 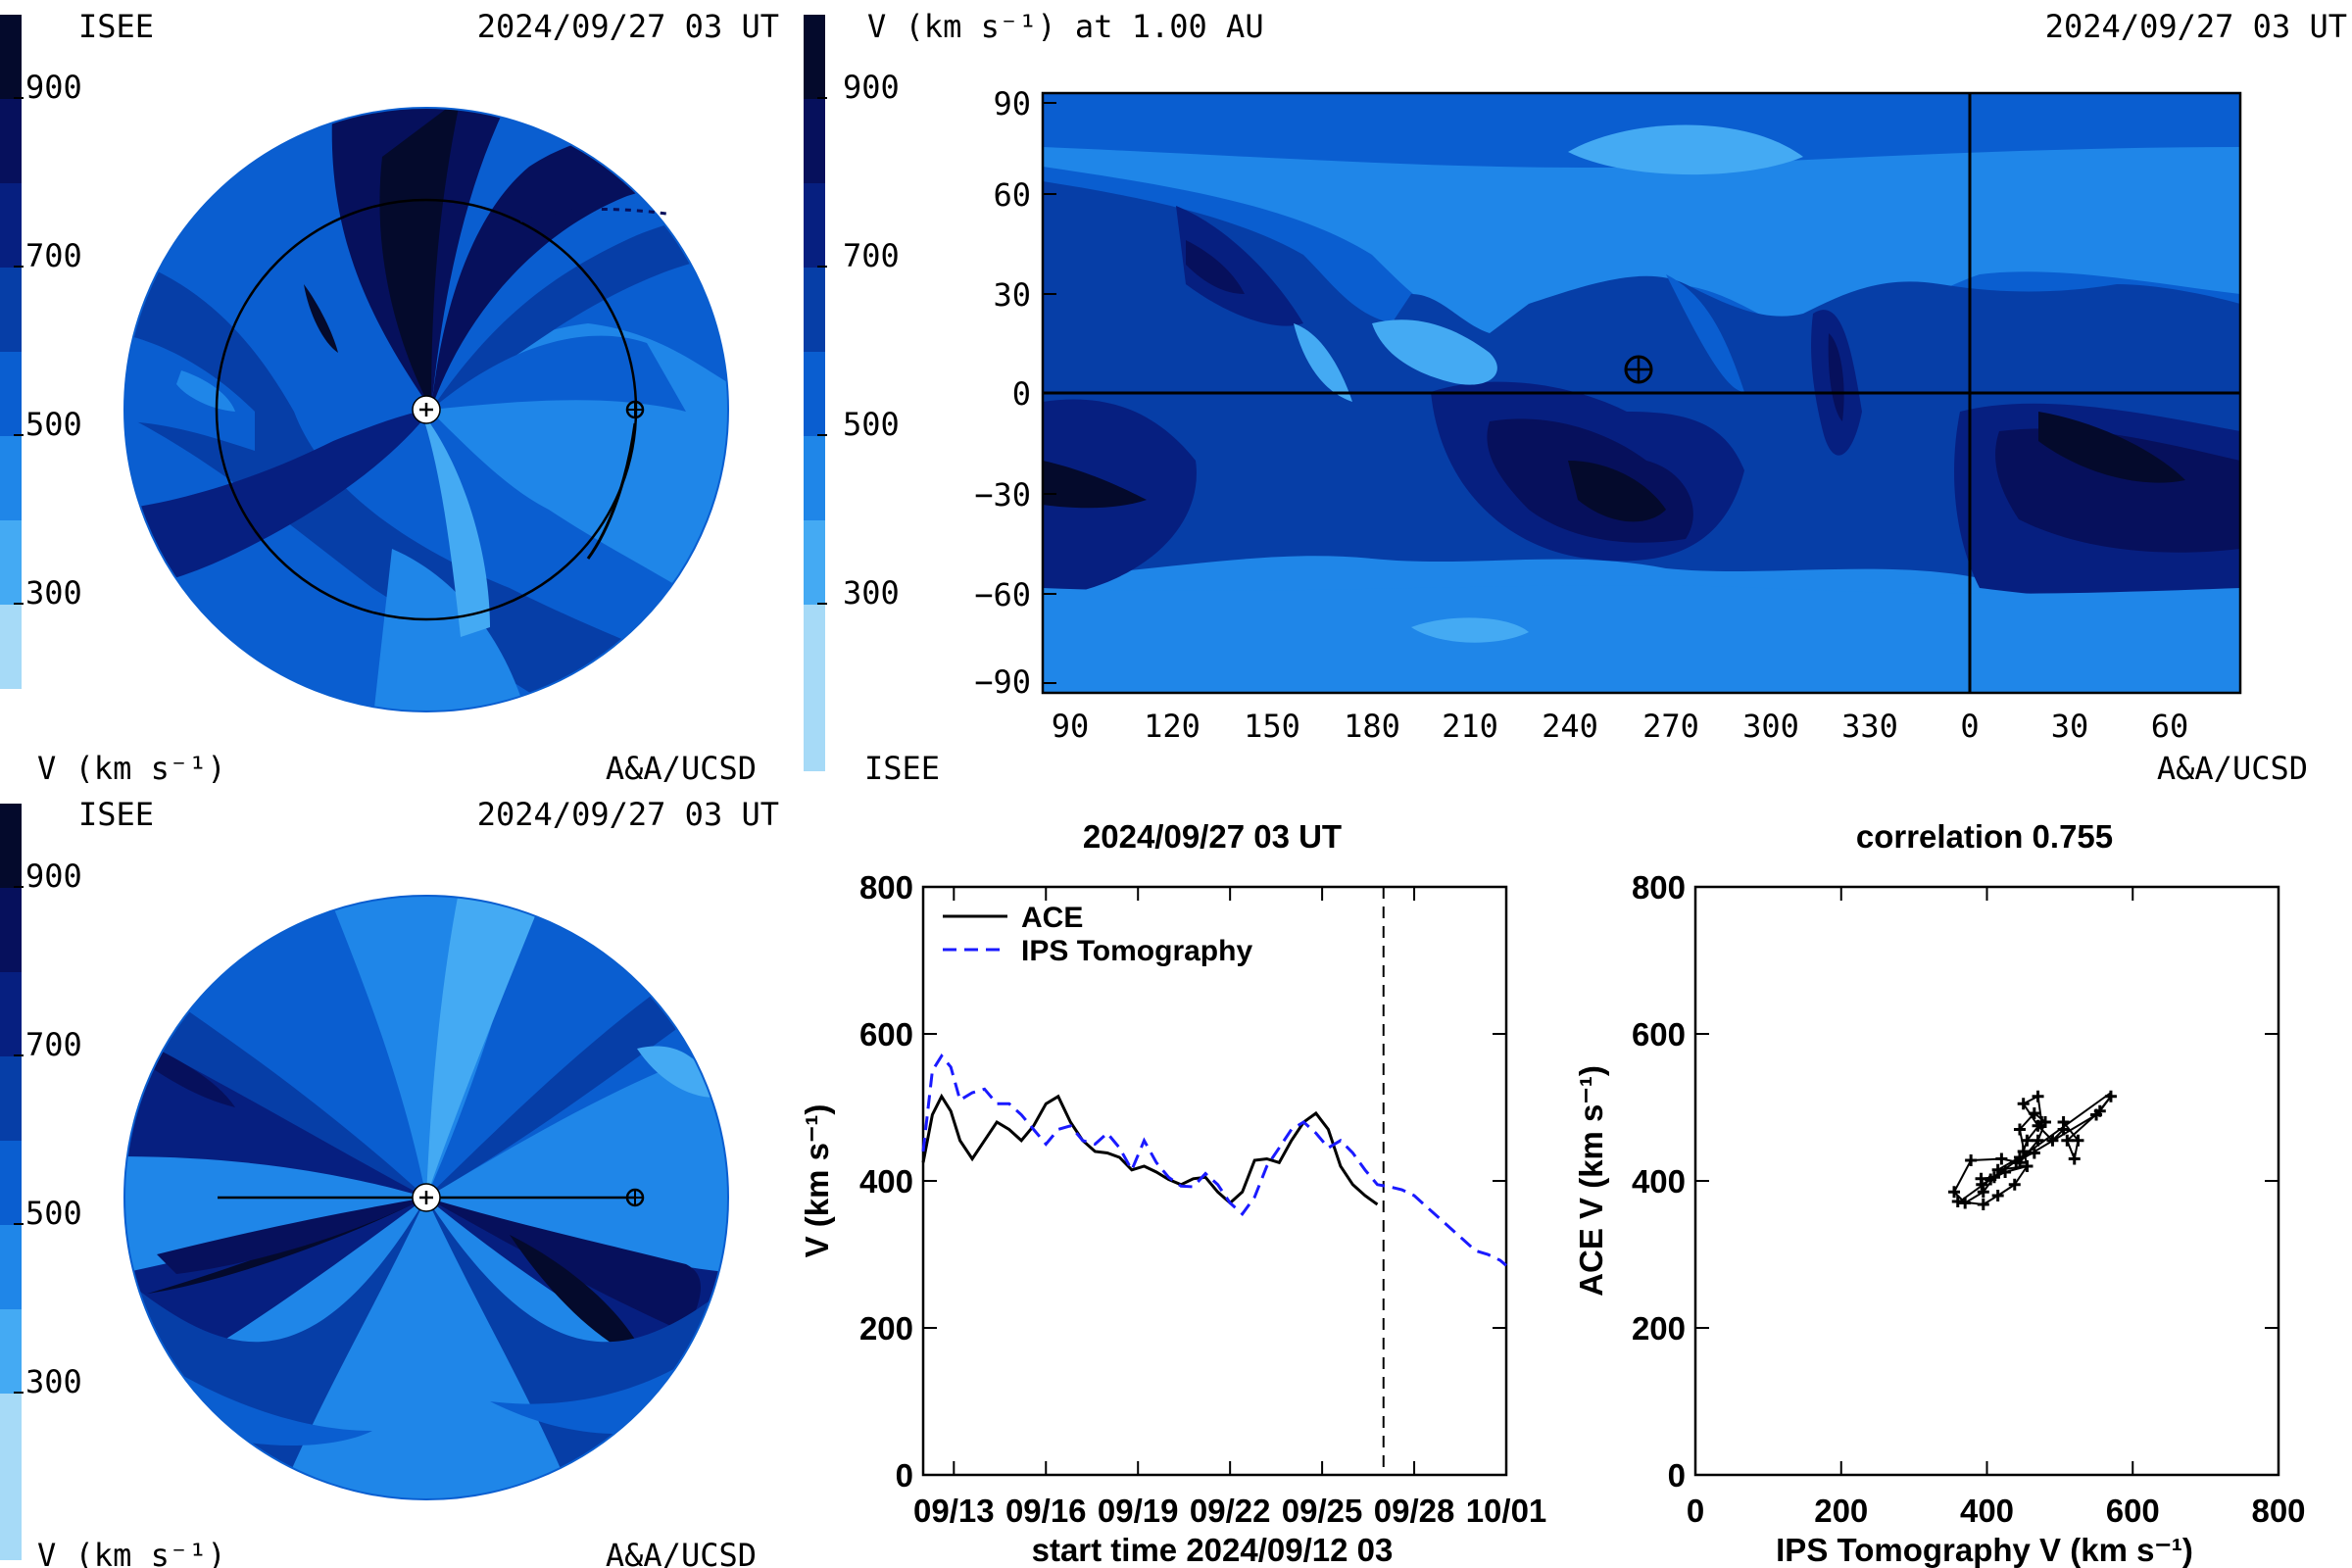 What do you see at coordinates (1695, 1511) in the screenshot?
I see `x-tick-label: 0` at bounding box center [1695, 1511].